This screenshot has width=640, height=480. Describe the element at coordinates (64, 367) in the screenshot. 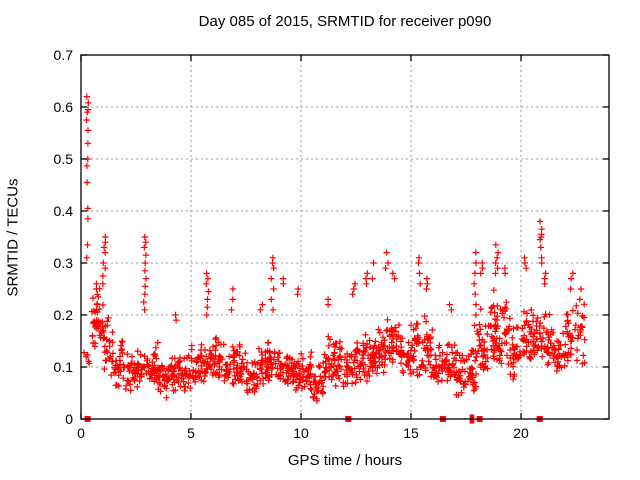

I see `svg-text: 0.1` at that location.